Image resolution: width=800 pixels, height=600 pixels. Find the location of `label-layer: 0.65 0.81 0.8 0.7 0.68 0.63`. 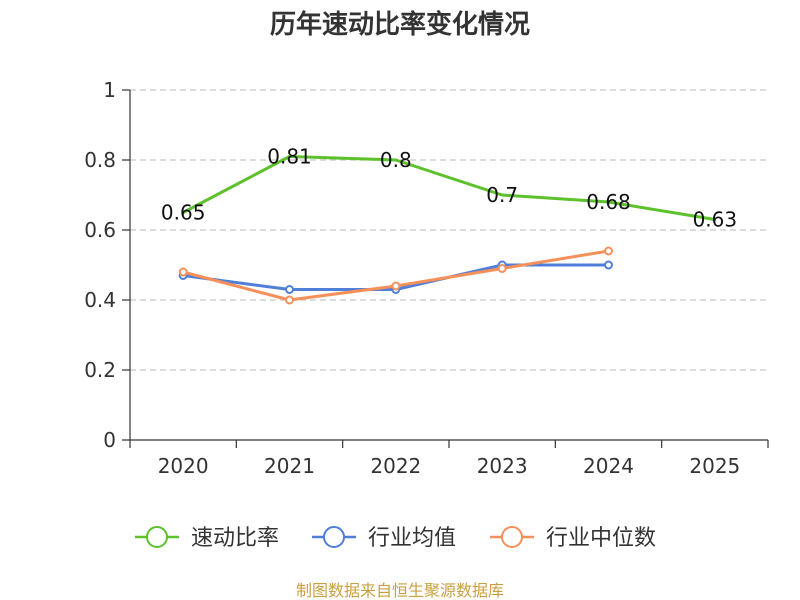

label-layer: 0.65 0.81 0.8 0.7 0.68 0.63 is located at coordinates (449, 188).